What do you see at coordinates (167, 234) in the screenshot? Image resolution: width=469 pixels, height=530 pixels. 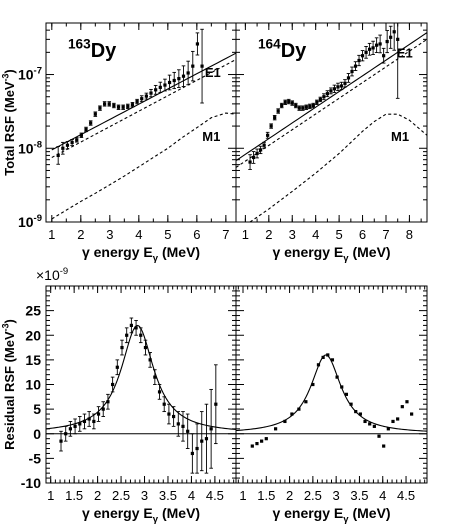 I see `x-tick-label: 5` at bounding box center [167, 234].